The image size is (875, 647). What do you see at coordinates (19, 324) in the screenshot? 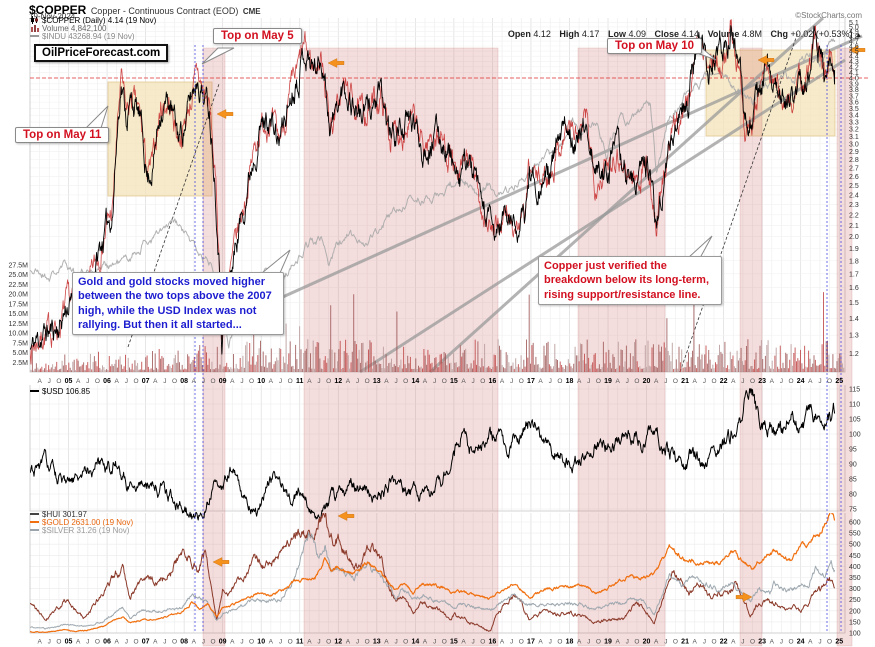
I see `svg-text: 12.5M` at bounding box center [19, 324].